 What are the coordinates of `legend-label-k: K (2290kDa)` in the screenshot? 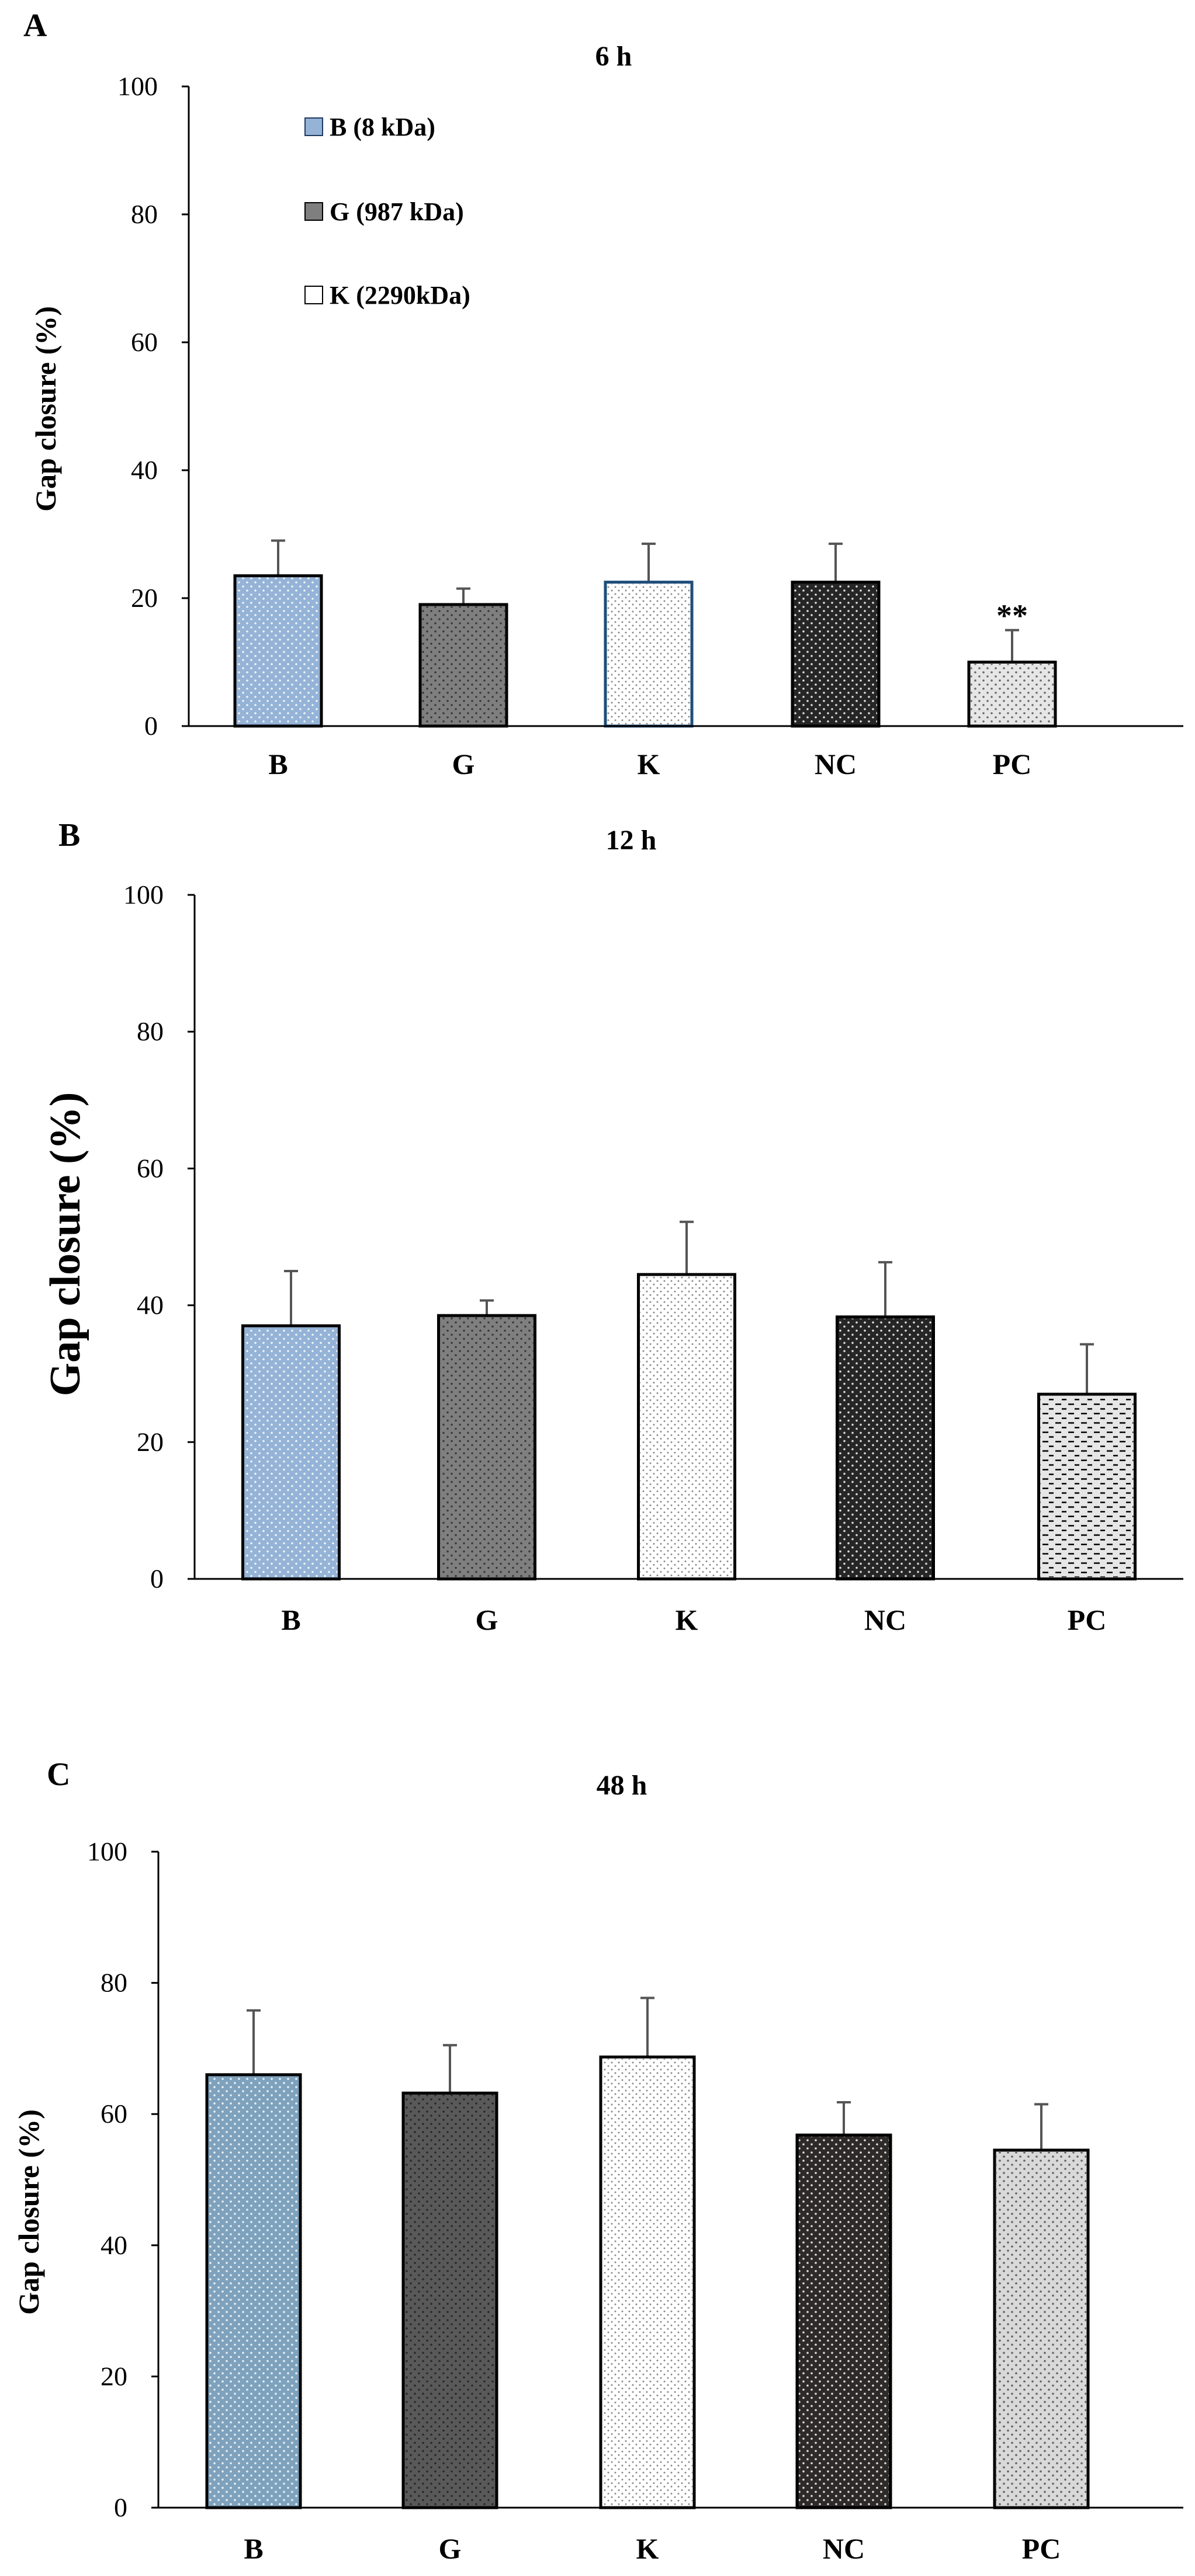 It's located at (400, 295).